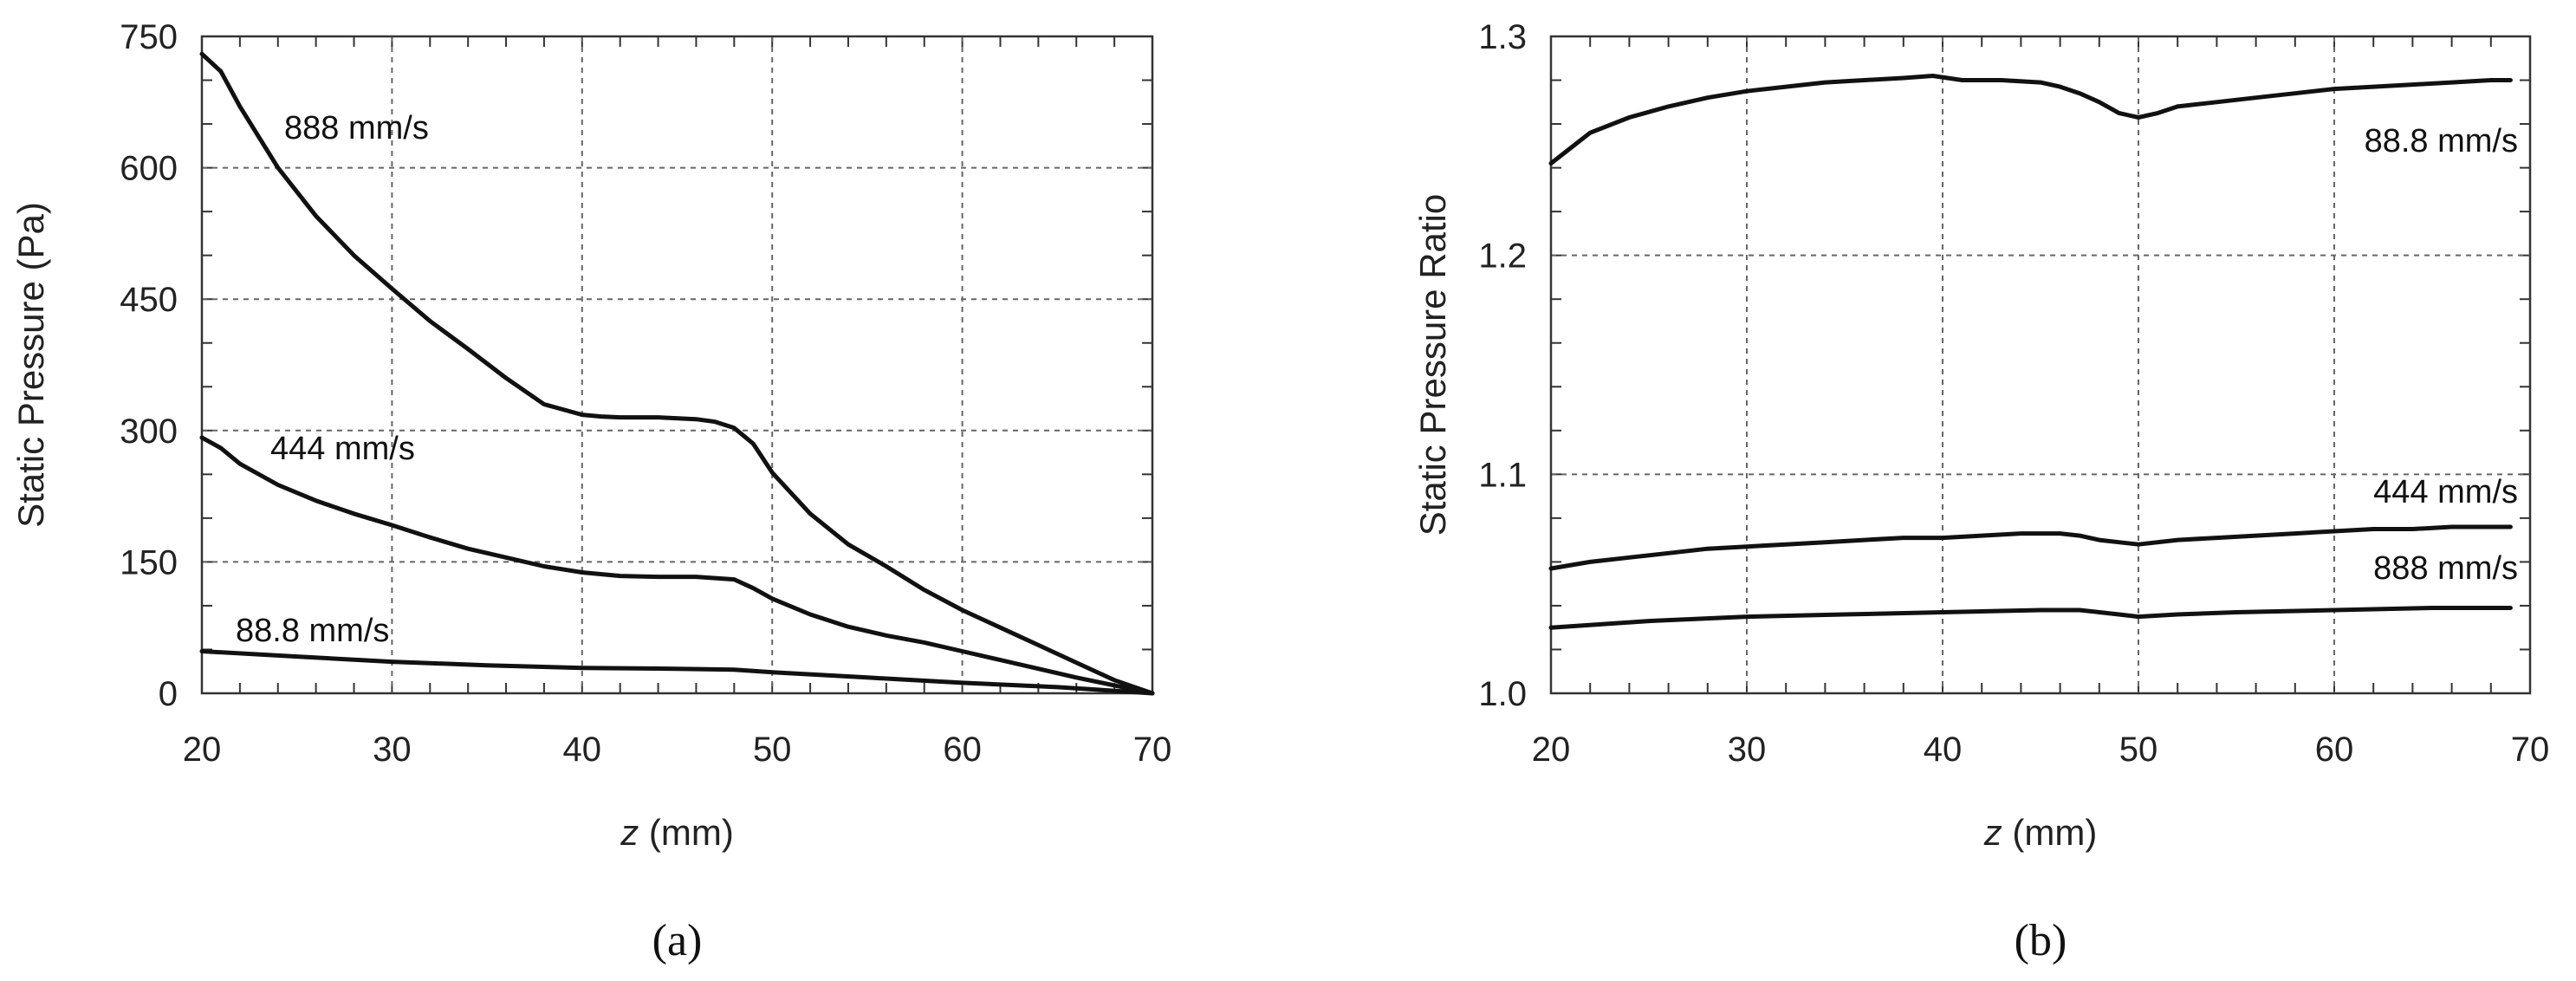 The width and height of the screenshot is (2576, 981). Describe the element at coordinates (1503, 257) in the screenshot. I see `y-tick-label: 1.2` at that location.